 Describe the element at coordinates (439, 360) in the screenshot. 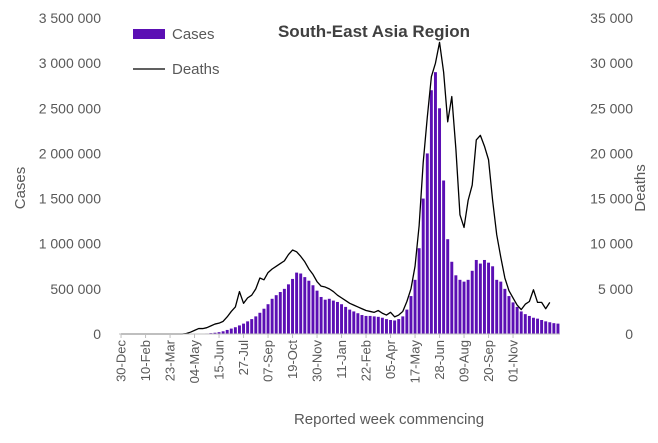

I see `x-tick-label: 28-Jun` at that location.